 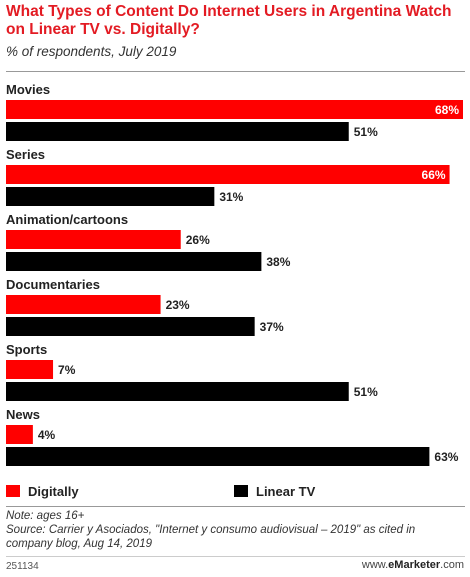 I want to click on legend-linear-tv: Linear TV, so click(x=275, y=491).